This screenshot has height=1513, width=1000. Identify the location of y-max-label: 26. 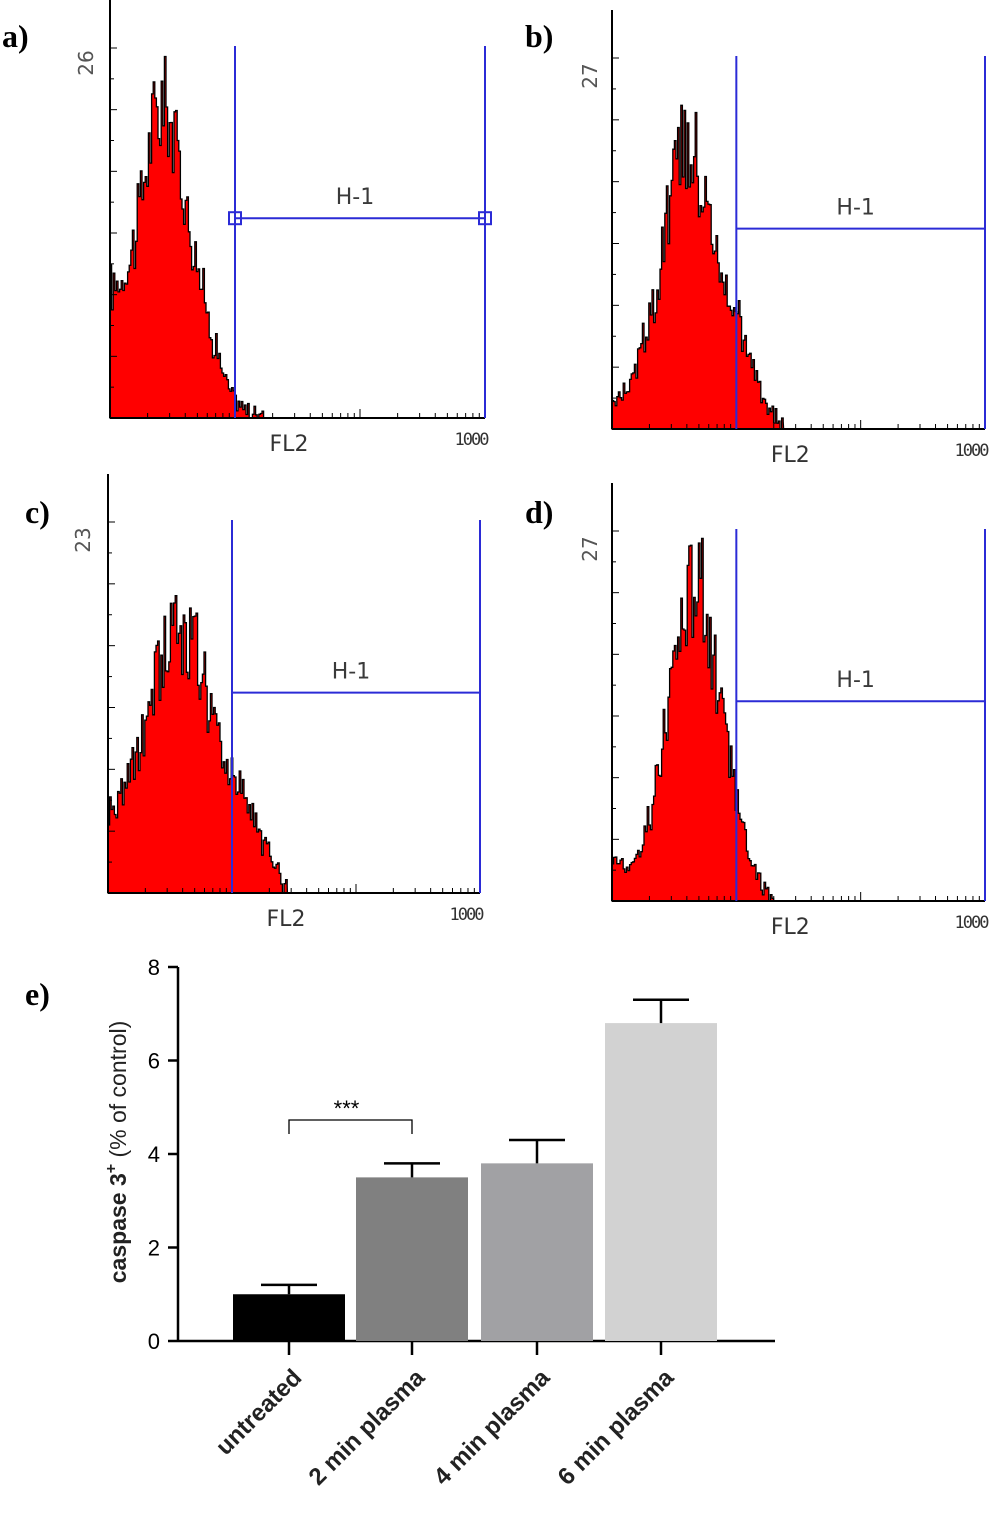
(86, 62).